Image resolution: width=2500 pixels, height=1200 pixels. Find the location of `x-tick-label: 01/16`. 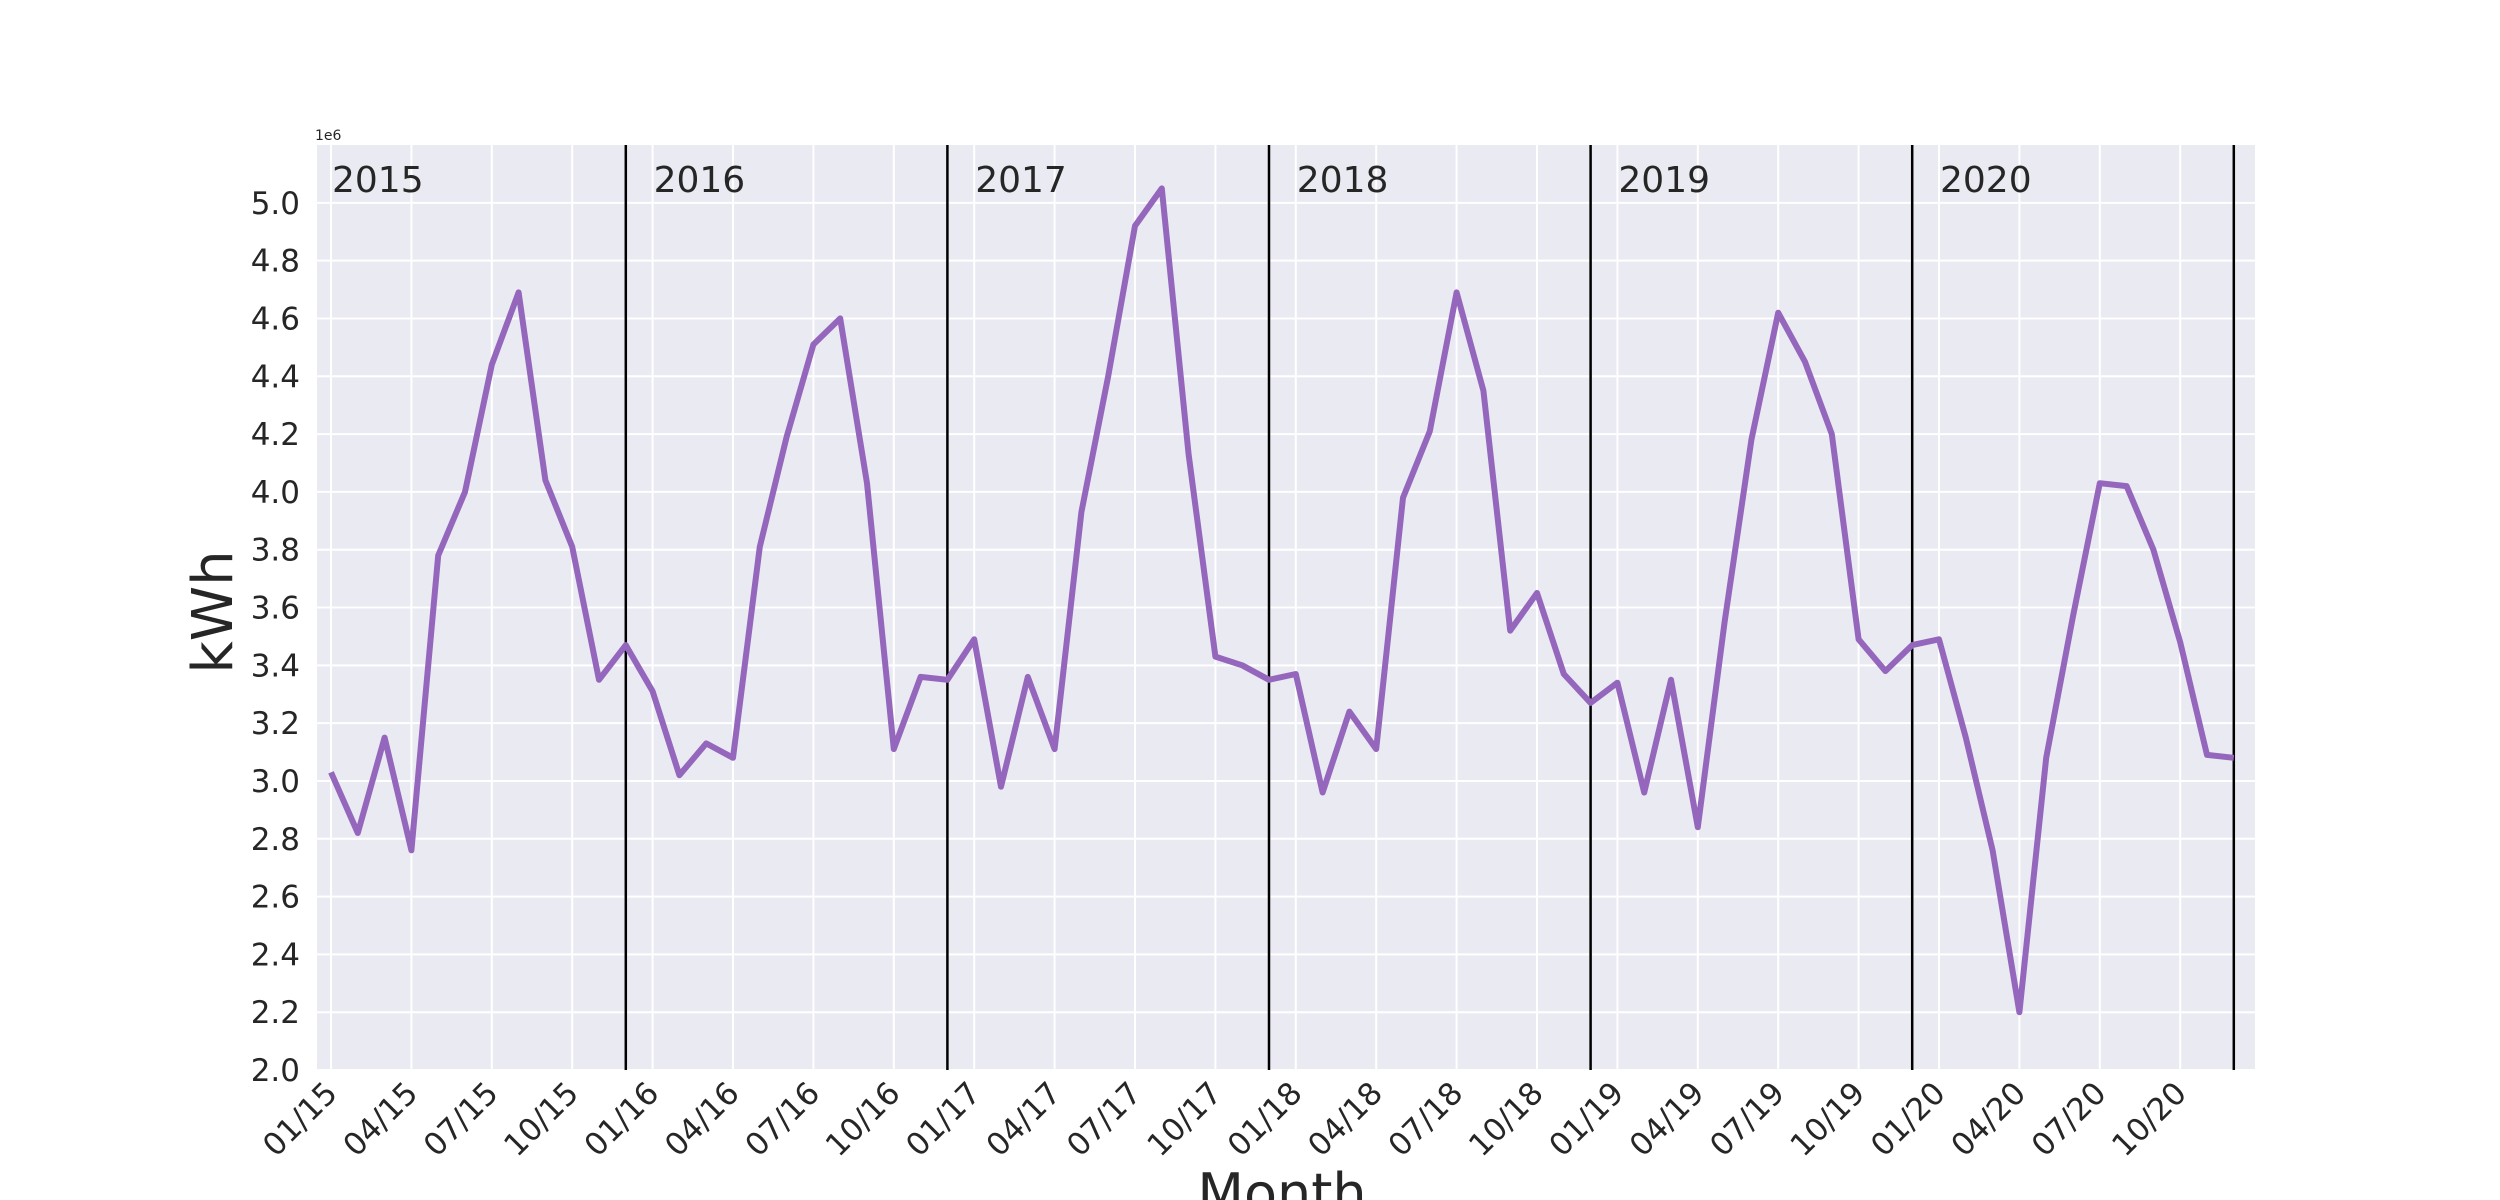

x-tick-label: 01/16 is located at coordinates (622, 1119).